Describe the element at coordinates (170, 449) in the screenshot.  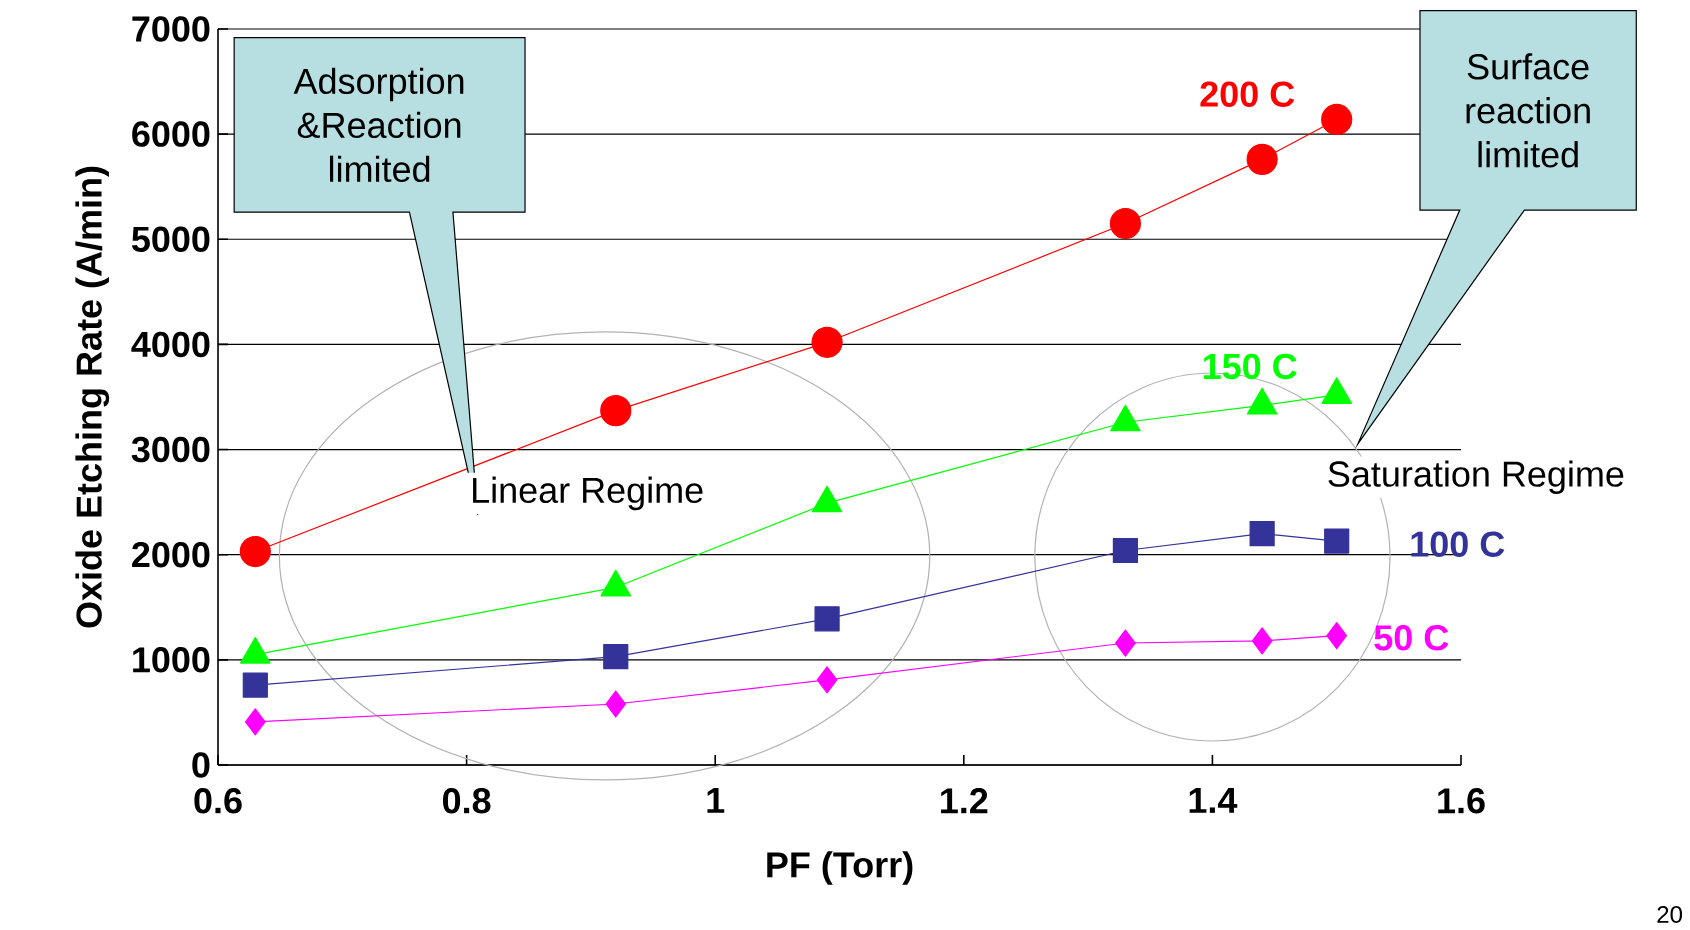
I see `y-tick-label: 3000` at that location.